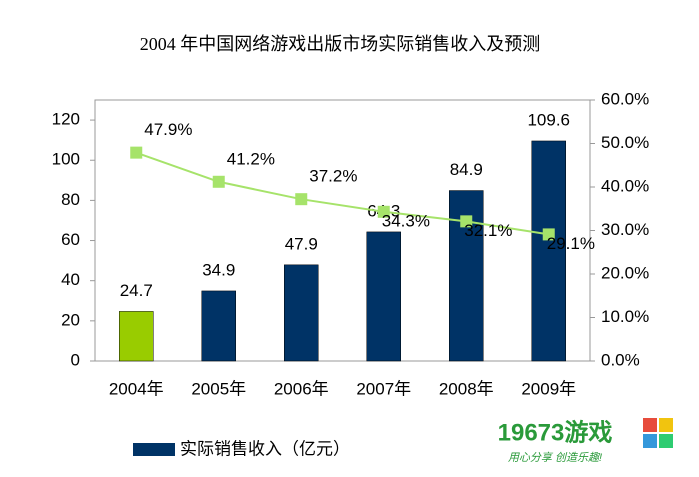 Image resolution: width=699 pixels, height=477 pixels. What do you see at coordinates (625, 316) in the screenshot?
I see `y2-tick-label: 10.0%` at bounding box center [625, 316].